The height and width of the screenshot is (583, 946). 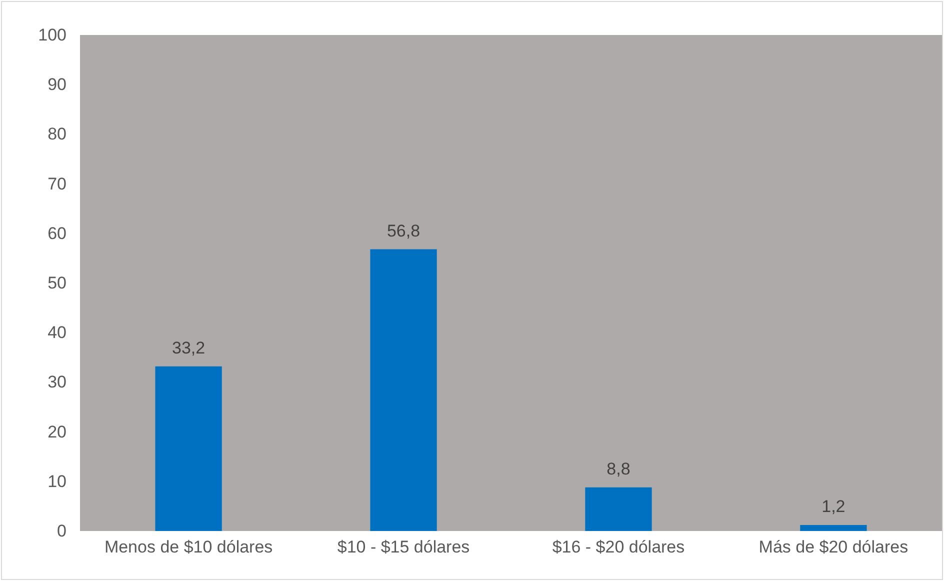 What do you see at coordinates (57, 134) in the screenshot?
I see `y-tick-label: 80` at bounding box center [57, 134].